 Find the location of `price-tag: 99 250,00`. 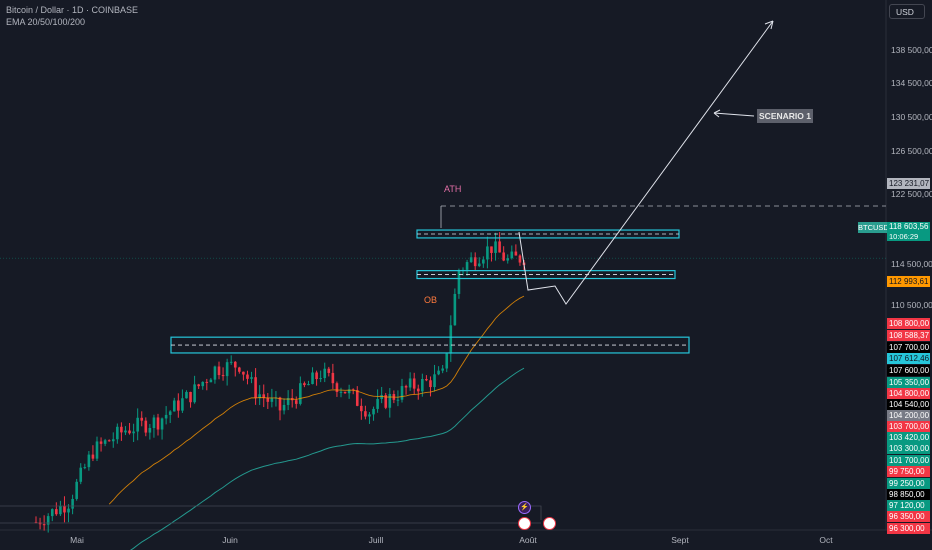

price-tag: 99 250,00 is located at coordinates (908, 483).